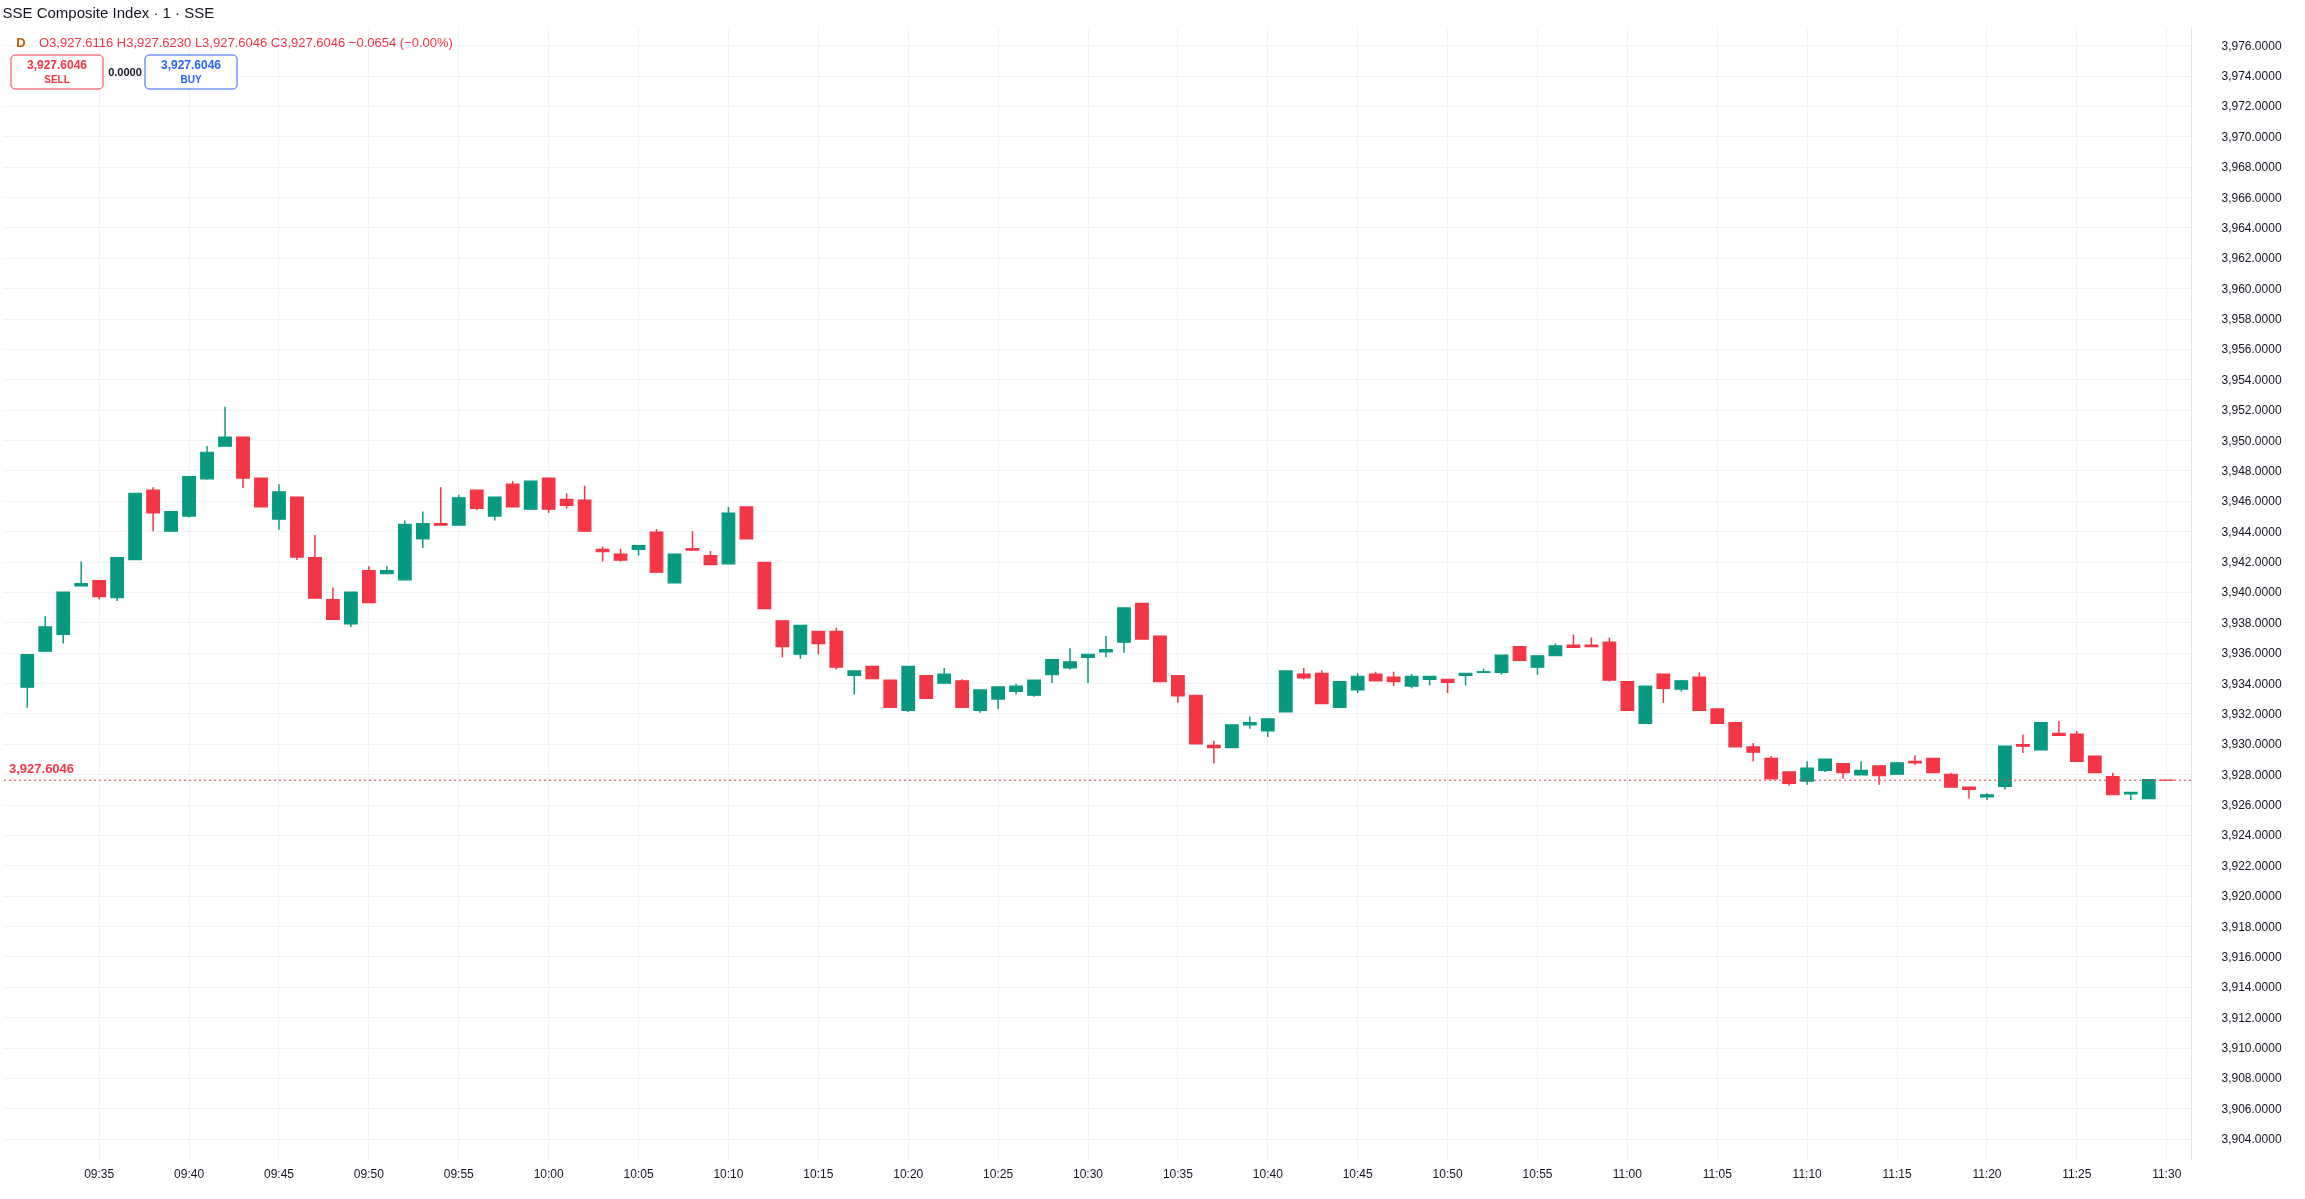 This screenshot has width=2305, height=1199. I want to click on y-tick-label: 3,966.0000, so click(2251, 197).